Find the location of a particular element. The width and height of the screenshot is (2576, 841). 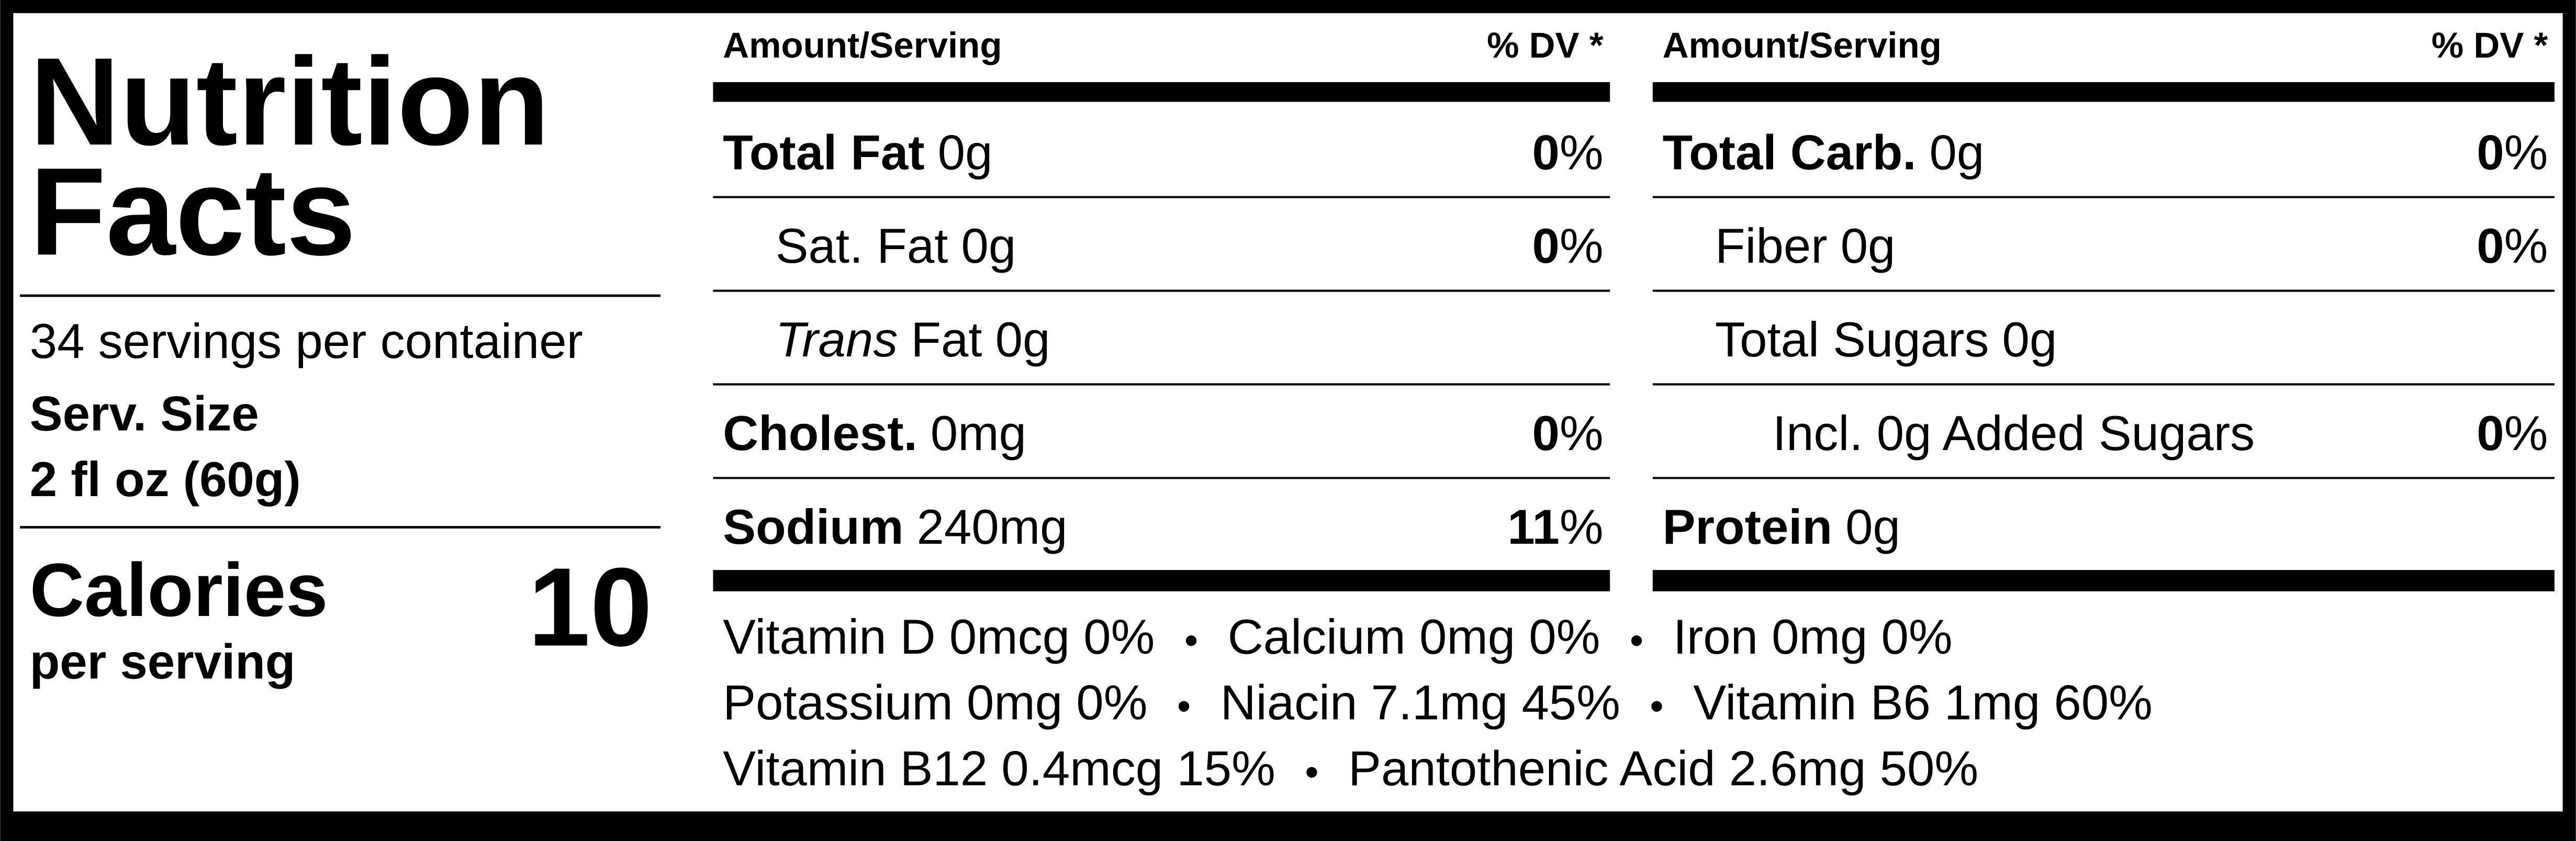

nutrient: Sodium 240mg is located at coordinates (895, 527).